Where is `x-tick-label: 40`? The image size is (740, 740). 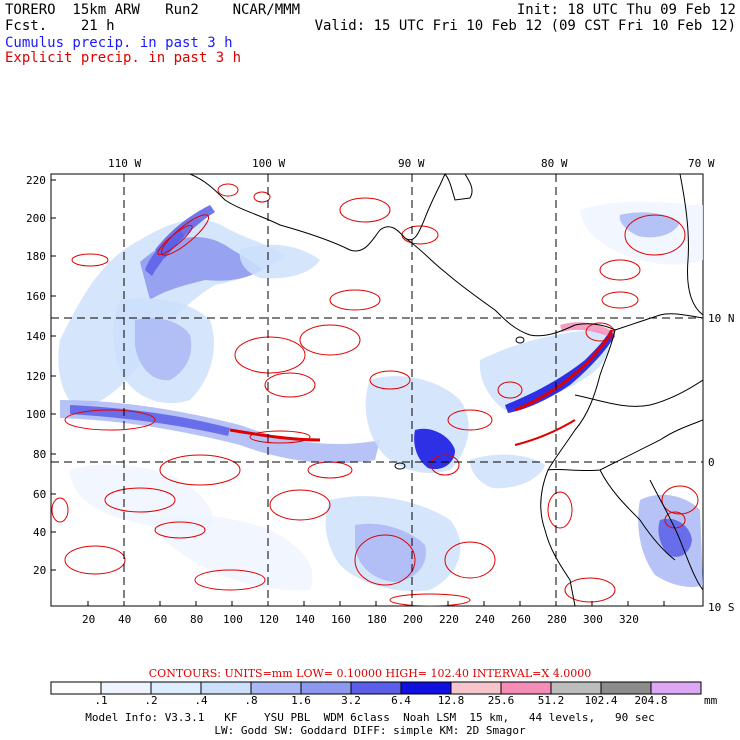
x-tick-label: 40 is located at coordinates (125, 619).